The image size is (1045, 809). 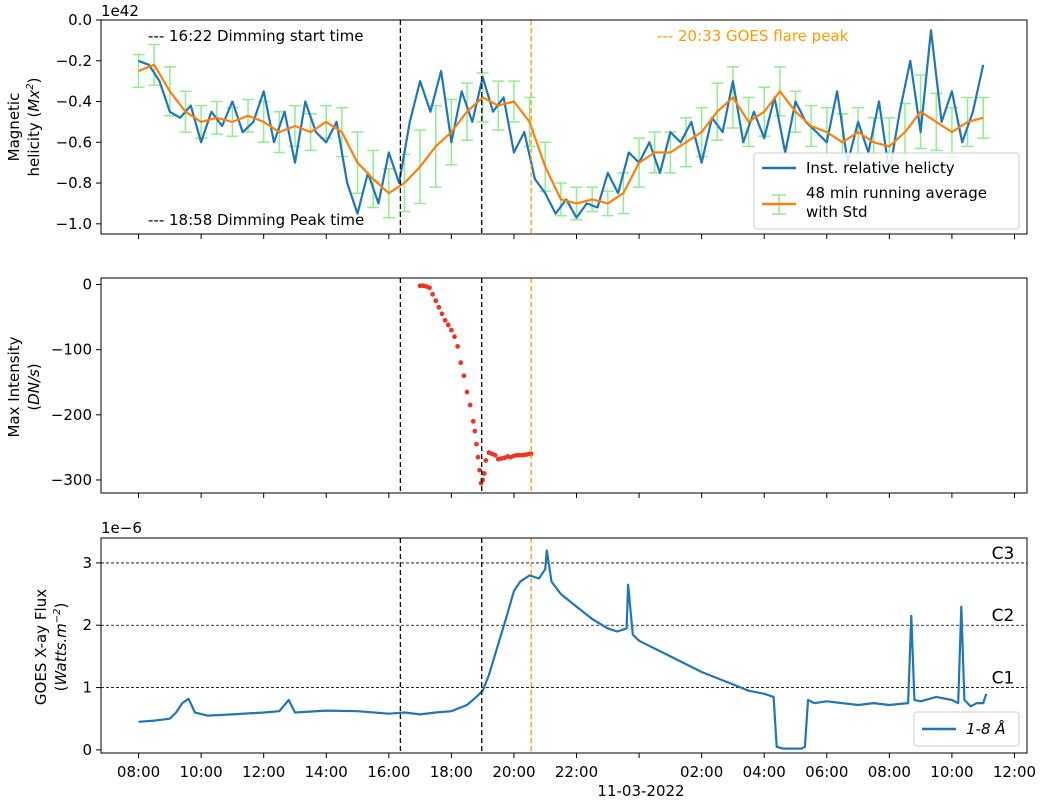 What do you see at coordinates (753, 36) in the screenshot?
I see `annotation-goes-flare-peak: --- 20:33 GOES flare peak` at bounding box center [753, 36].